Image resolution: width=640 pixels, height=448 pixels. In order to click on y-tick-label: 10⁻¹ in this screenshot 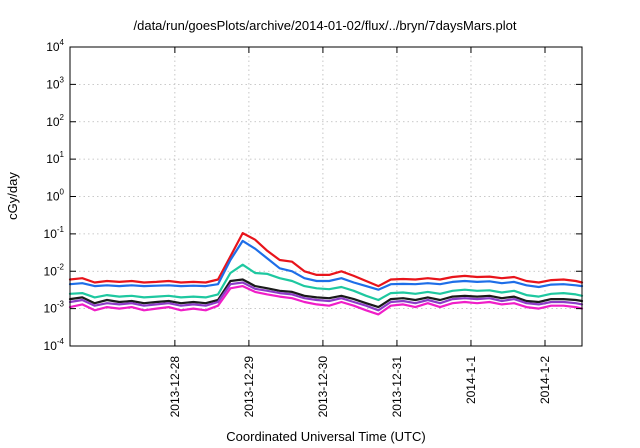, I will do `click(54, 233)`.